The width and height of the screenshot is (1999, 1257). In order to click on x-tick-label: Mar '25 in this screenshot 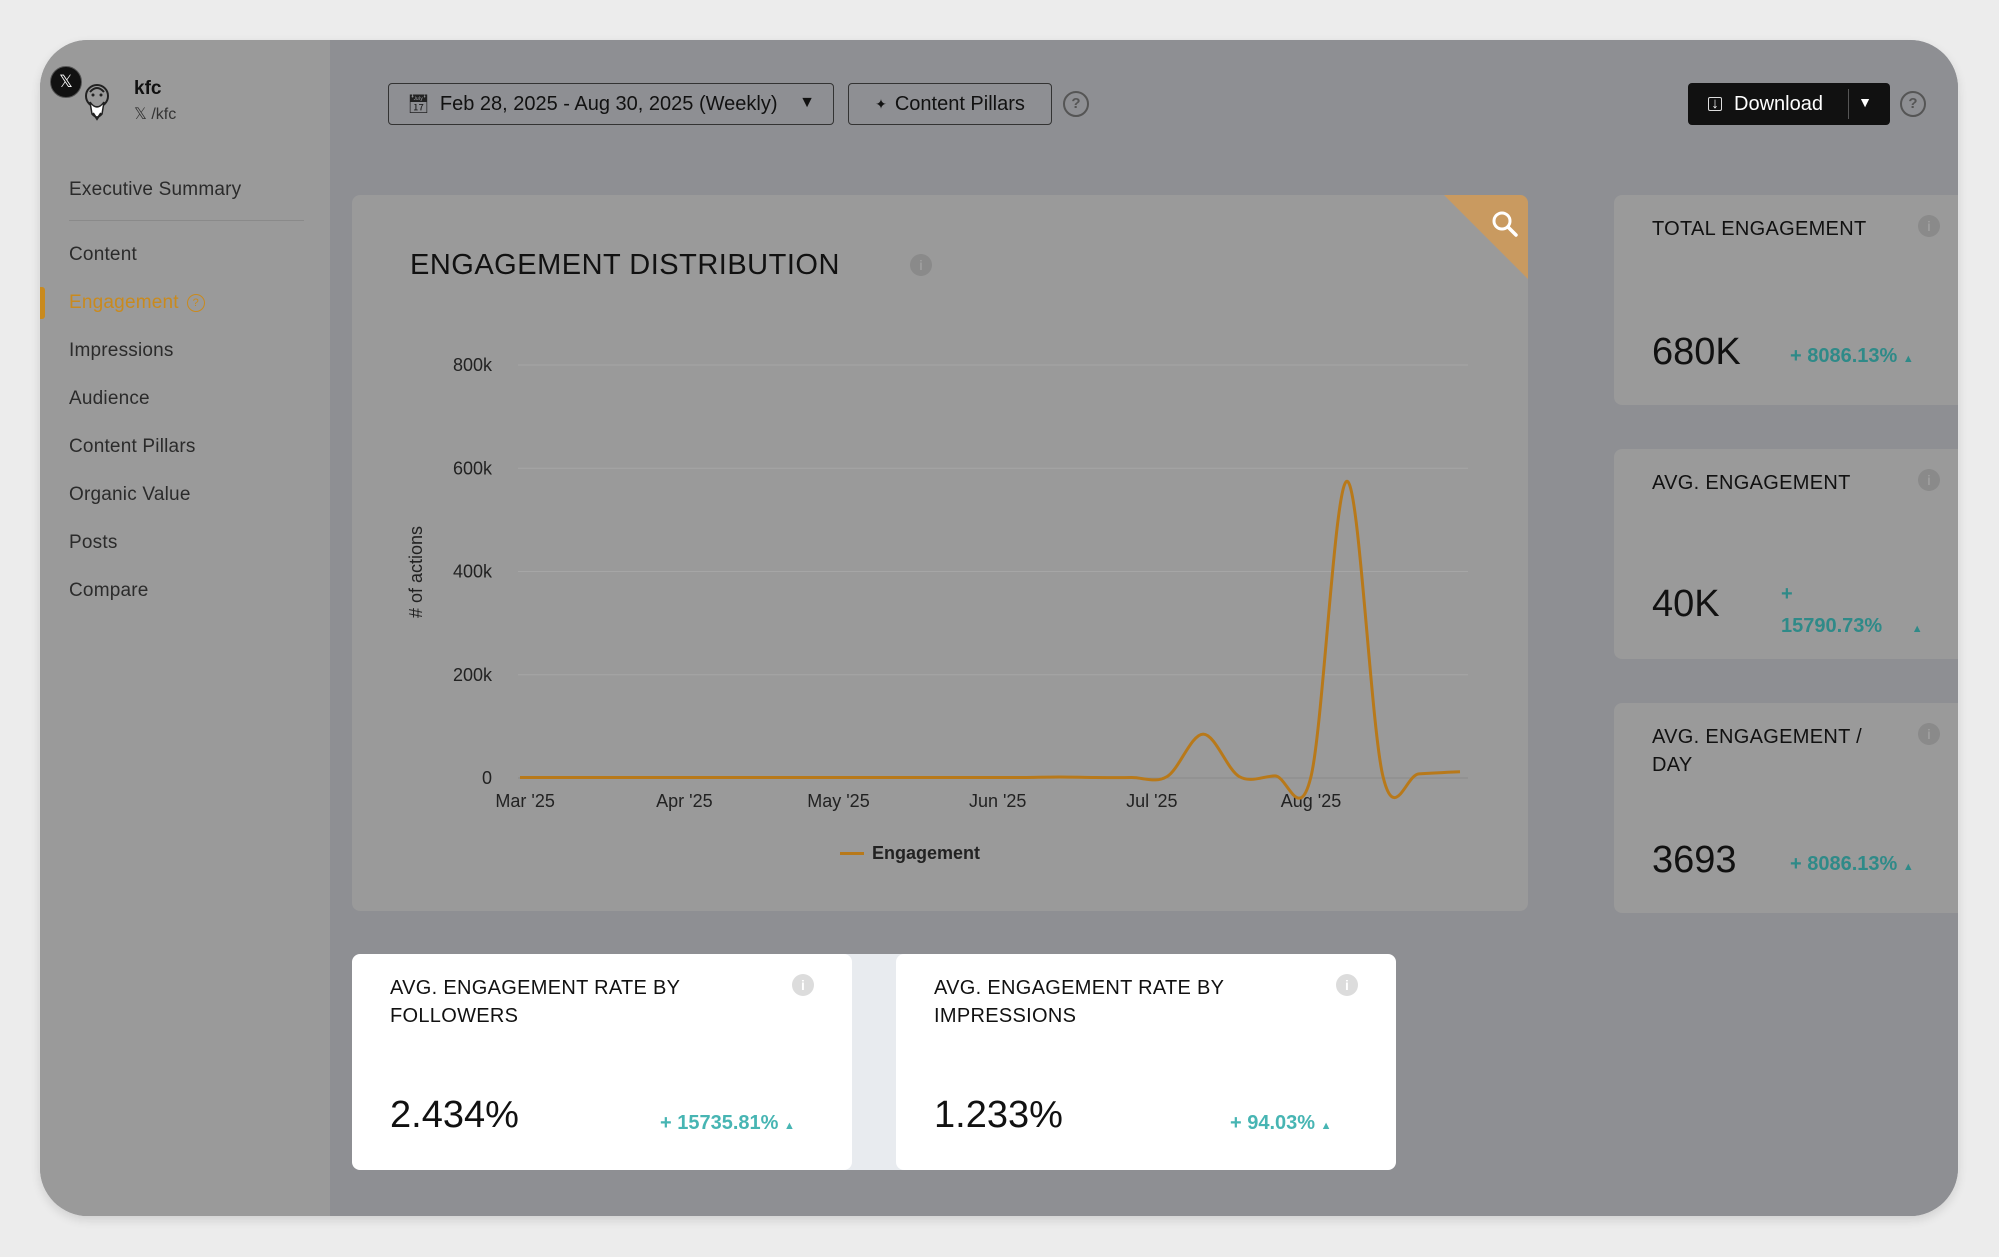, I will do `click(524, 801)`.